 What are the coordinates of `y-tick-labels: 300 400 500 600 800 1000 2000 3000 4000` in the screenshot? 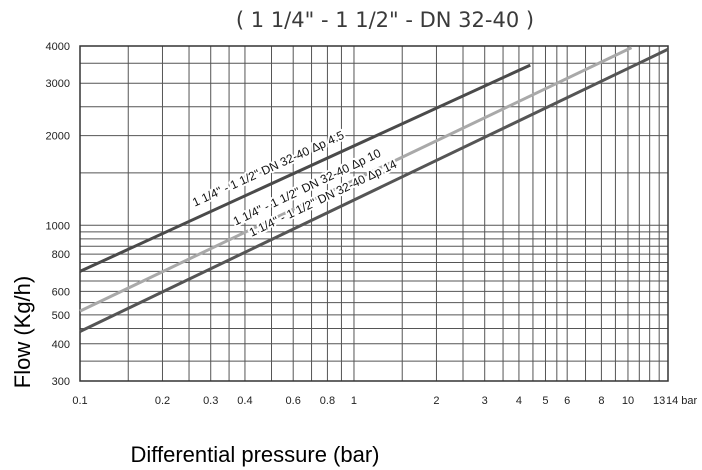 It's located at (58, 214).